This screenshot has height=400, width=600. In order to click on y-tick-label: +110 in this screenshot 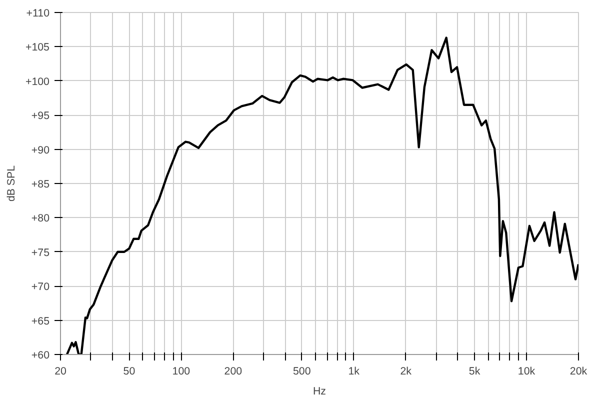, I will do `click(38, 14)`.